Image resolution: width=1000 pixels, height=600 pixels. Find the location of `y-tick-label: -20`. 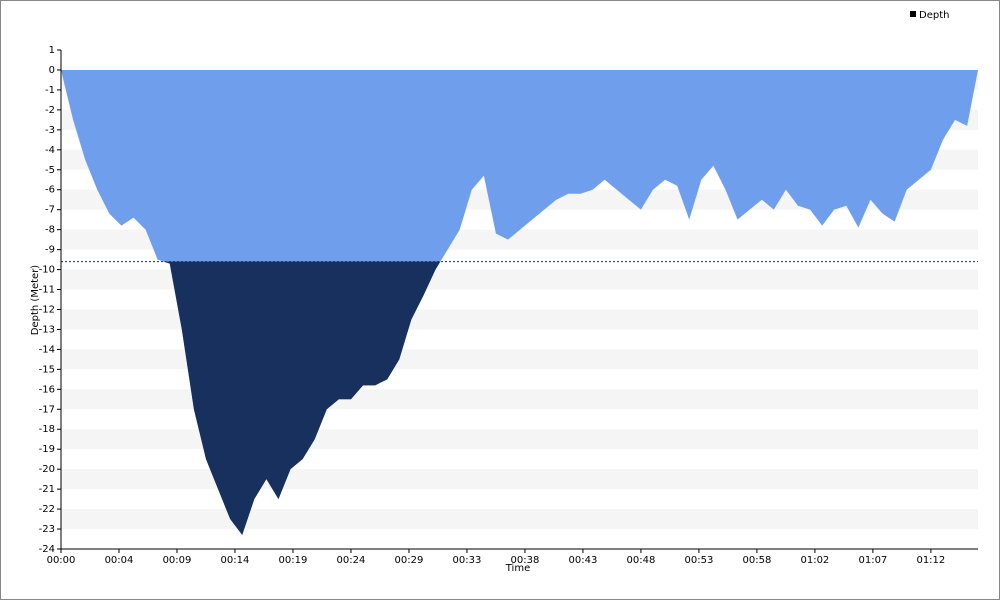

y-tick-label: -20 is located at coordinates (47, 469).